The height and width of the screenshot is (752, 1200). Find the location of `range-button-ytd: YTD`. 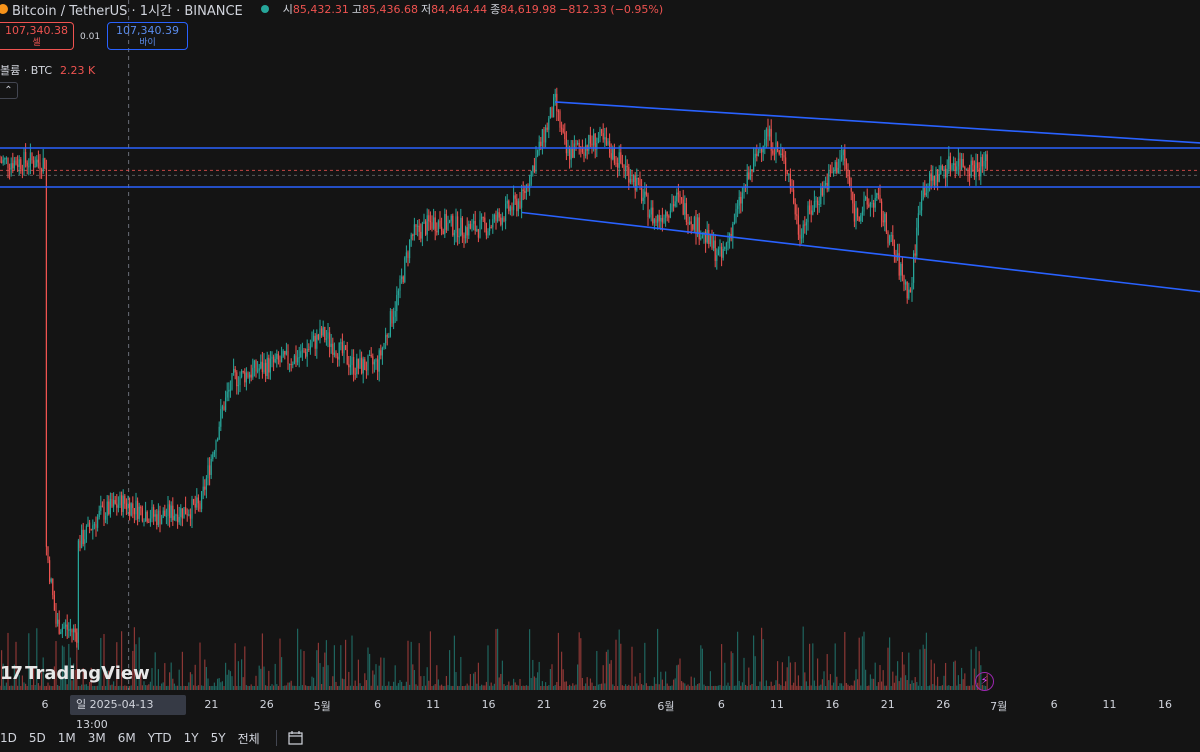

range-button-ytd: YTD is located at coordinates (159, 738).